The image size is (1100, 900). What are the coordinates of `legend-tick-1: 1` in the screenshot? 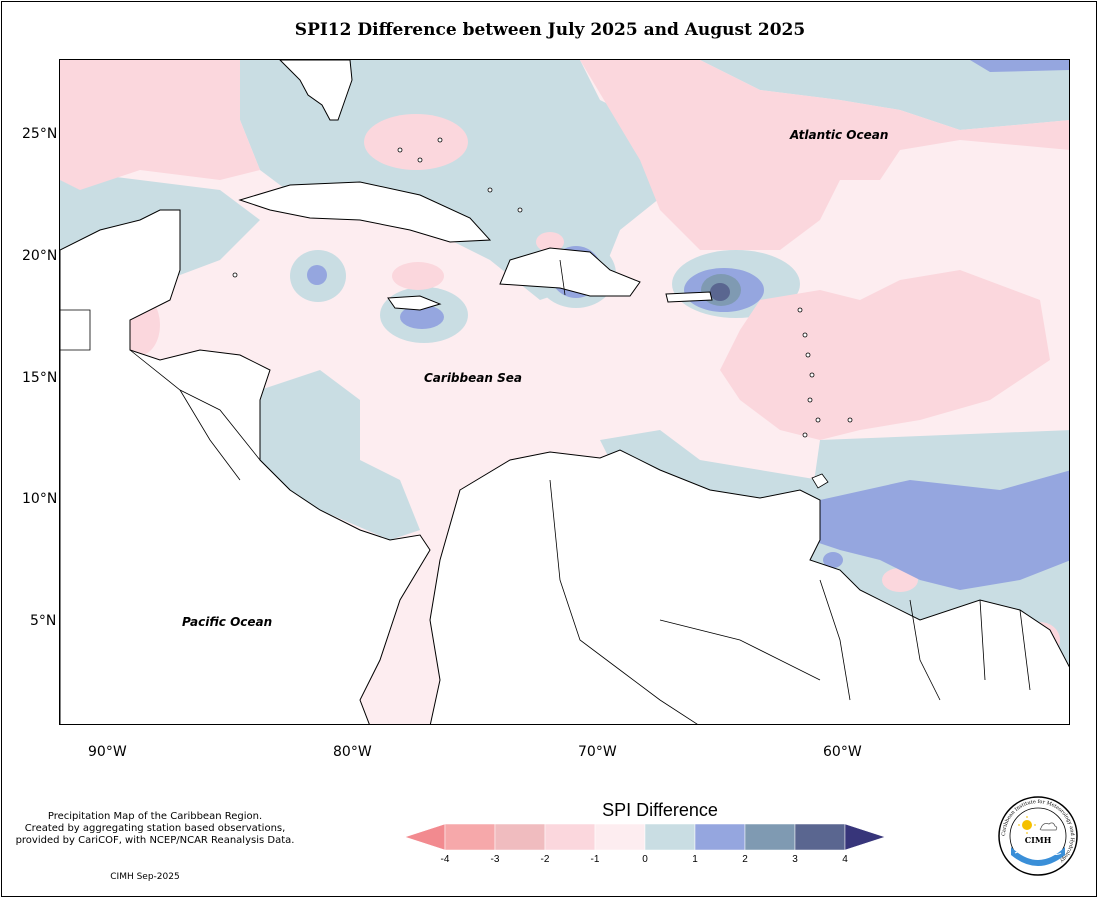 It's located at (695, 859).